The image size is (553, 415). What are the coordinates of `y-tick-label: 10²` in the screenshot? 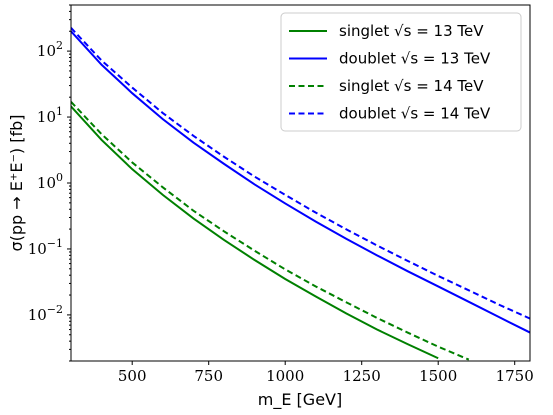 It's located at (50, 49).